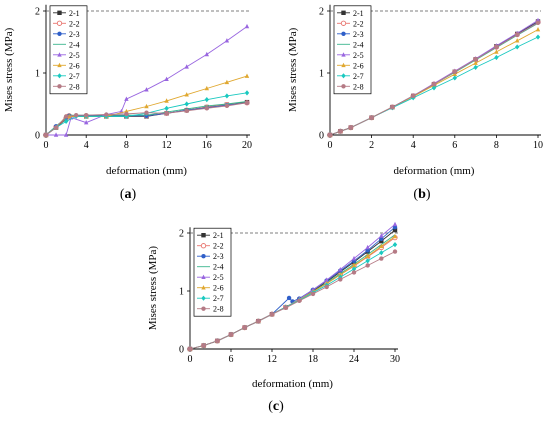  I want to click on x-tick-label: 6, so click(231, 359).